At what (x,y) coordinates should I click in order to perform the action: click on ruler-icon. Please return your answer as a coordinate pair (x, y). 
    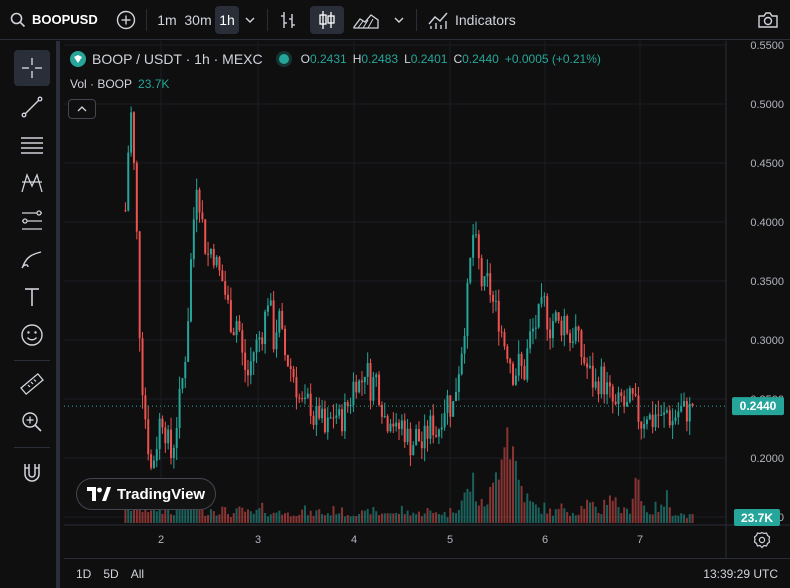
    Looking at the image, I should click on (32, 384).